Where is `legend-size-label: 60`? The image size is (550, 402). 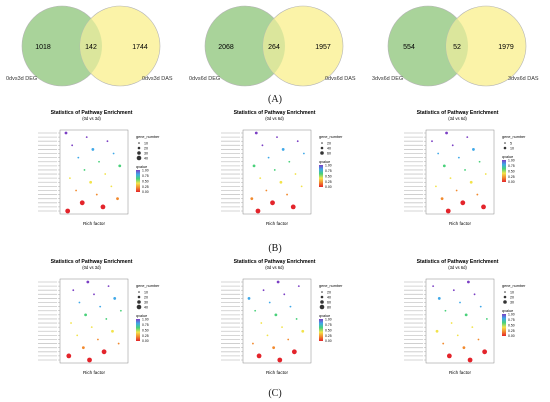
legend-size-label: 60 is located at coordinates (329, 153).